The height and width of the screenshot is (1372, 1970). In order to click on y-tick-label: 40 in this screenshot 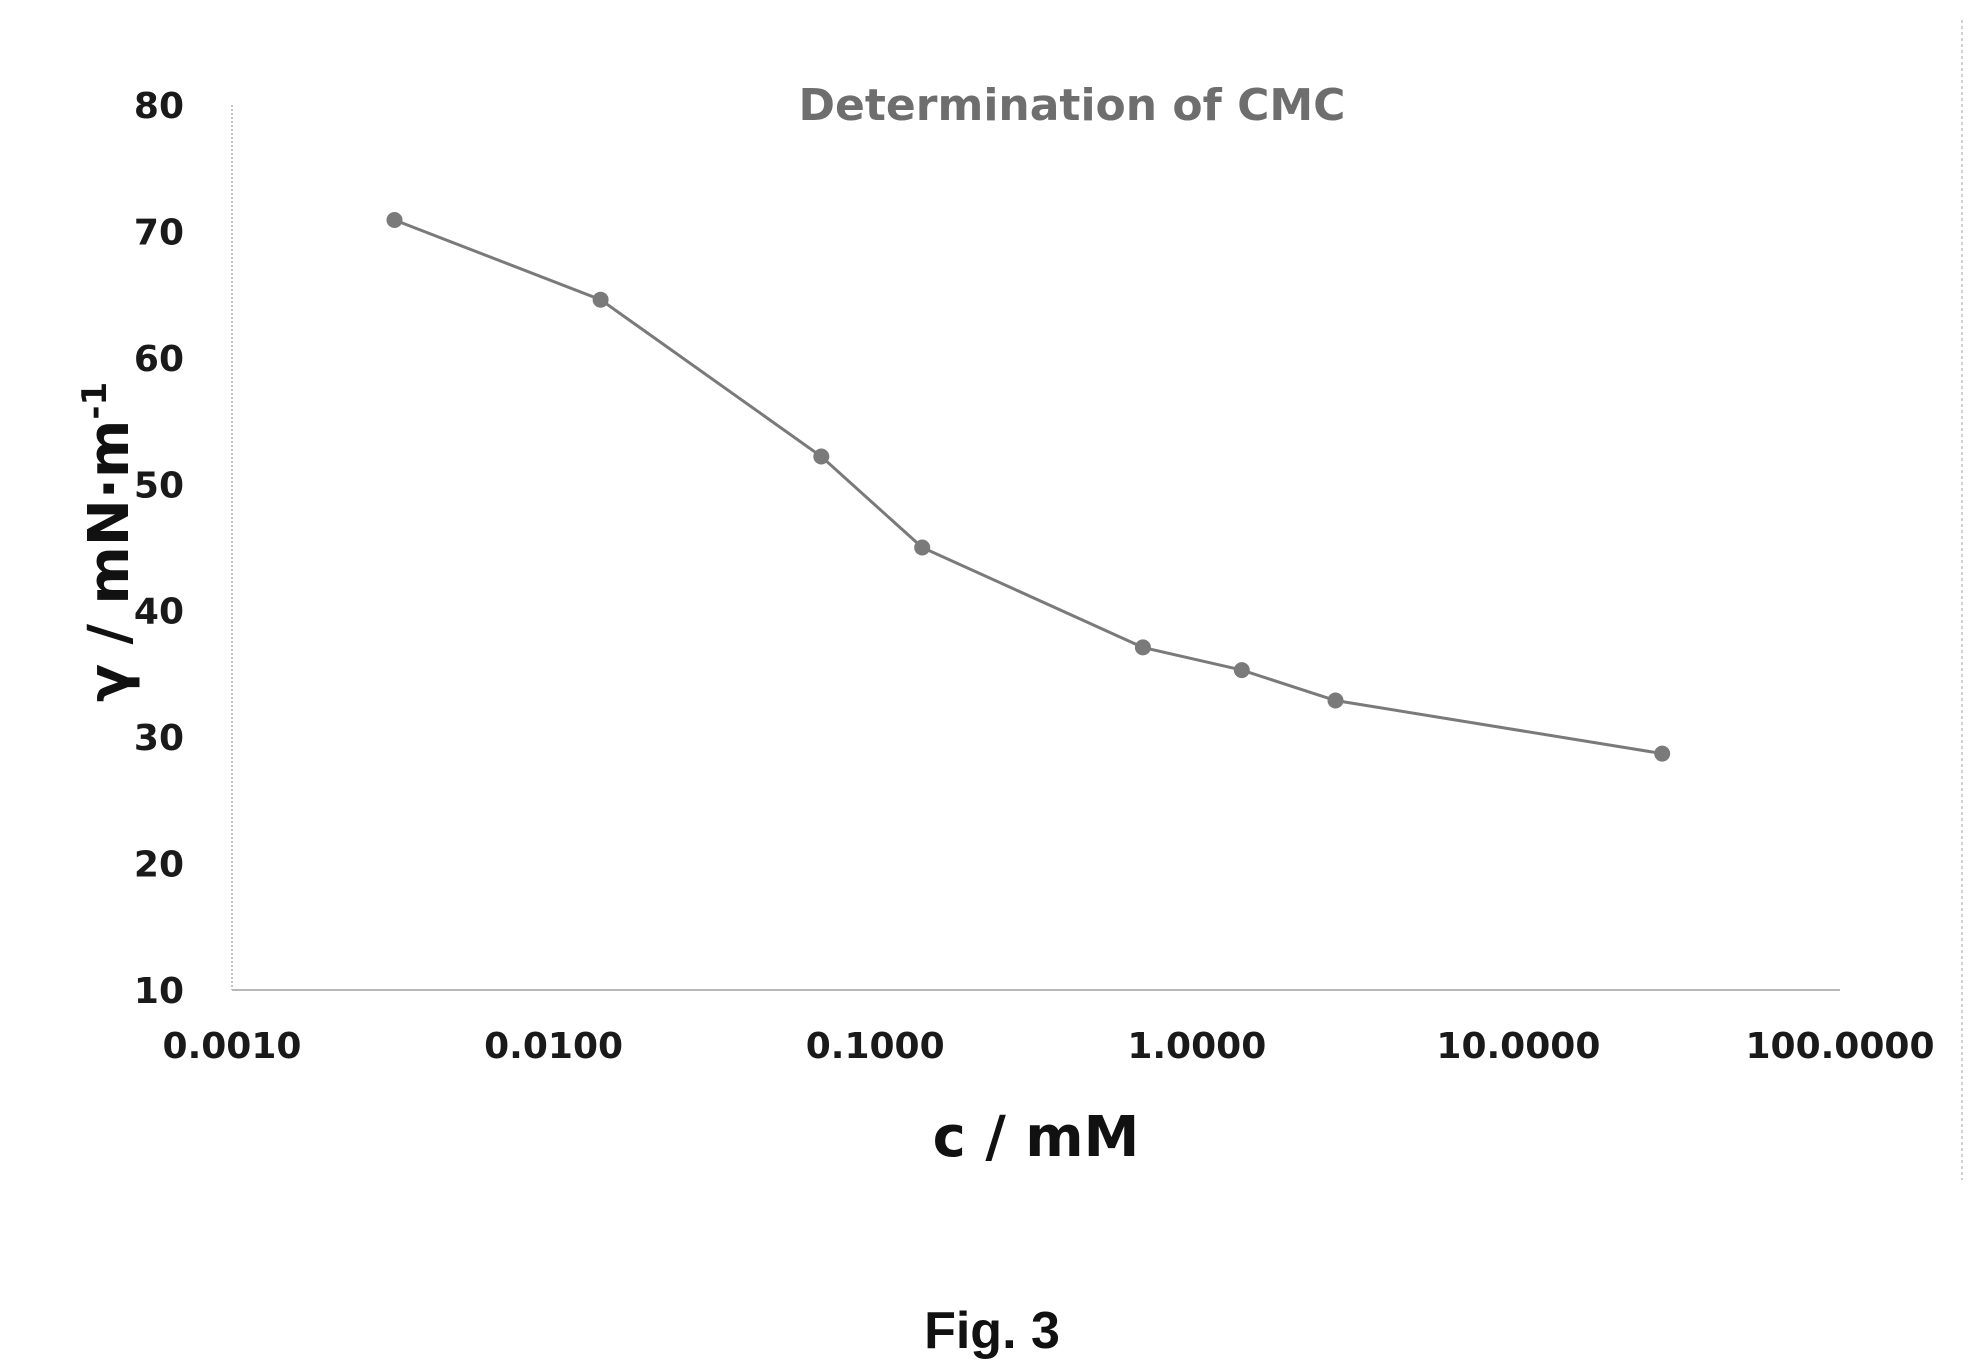, I will do `click(159, 612)`.